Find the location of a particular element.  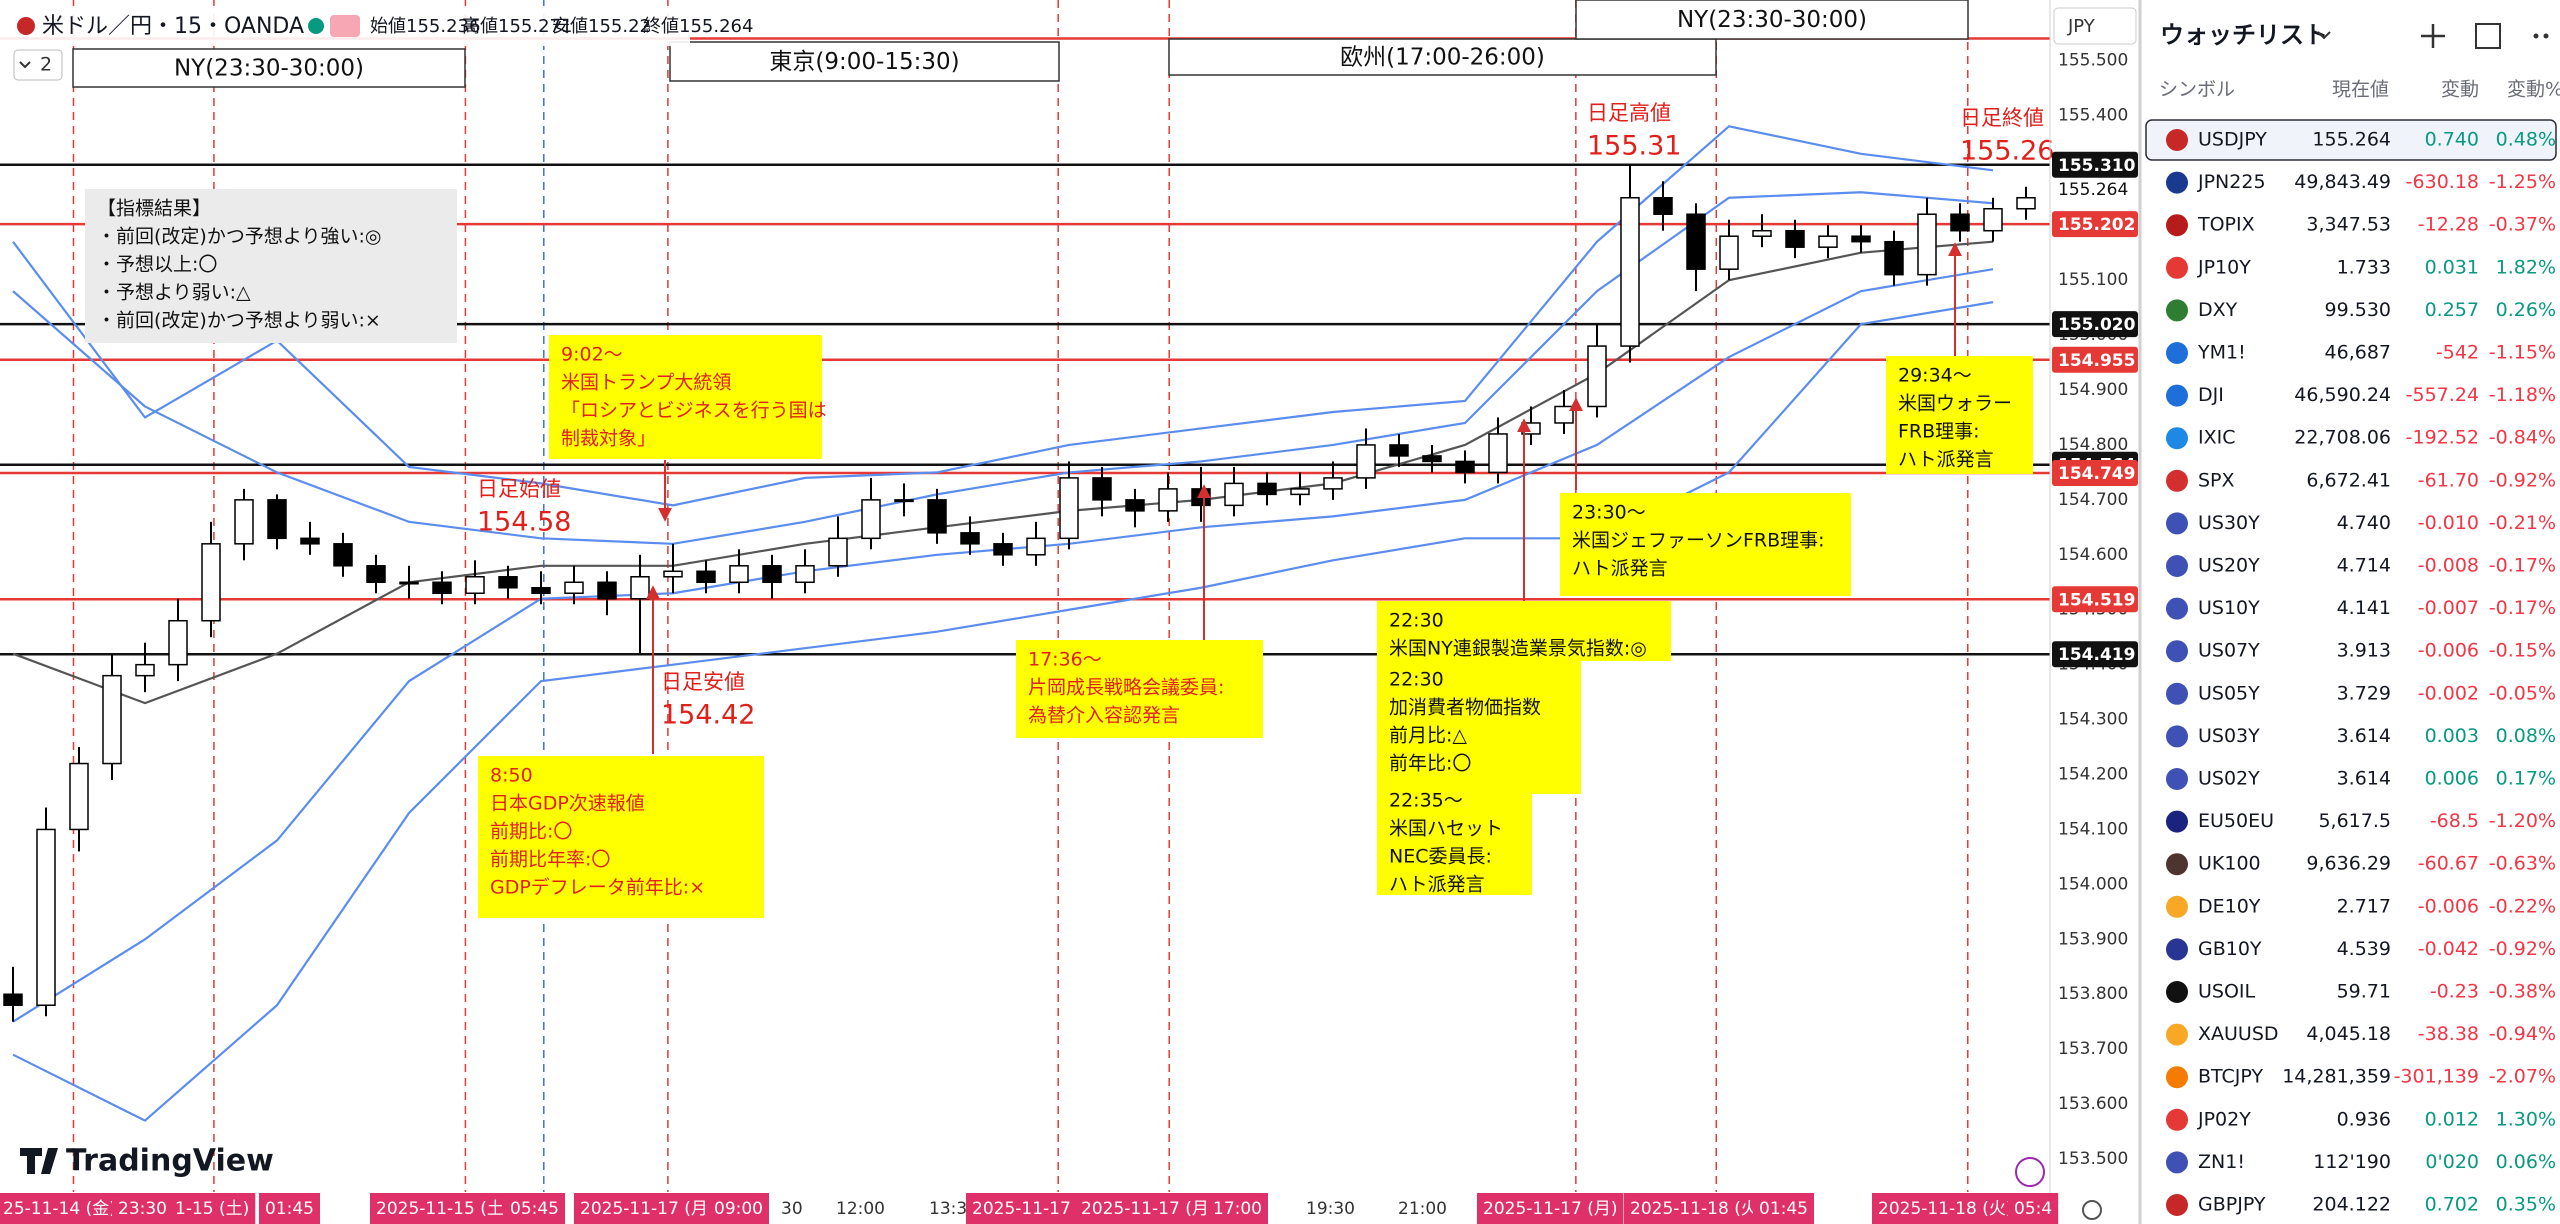

dropdown-icon is located at coordinates (2324, 35).